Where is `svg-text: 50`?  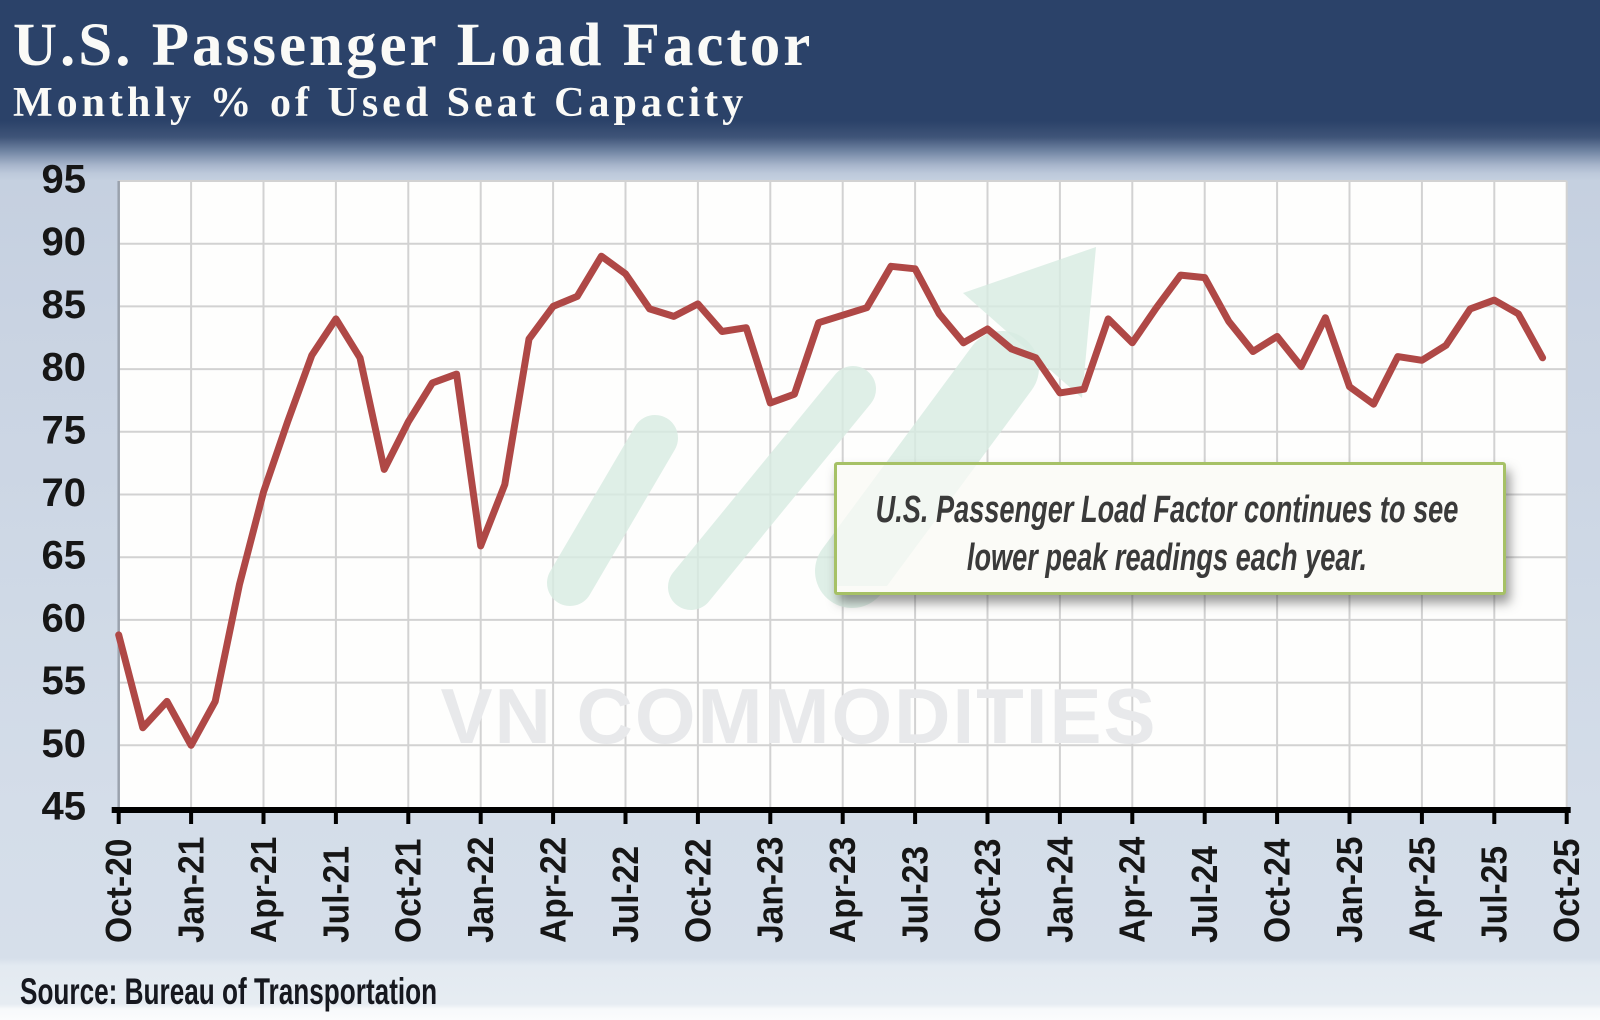
svg-text: 50 is located at coordinates (64, 744).